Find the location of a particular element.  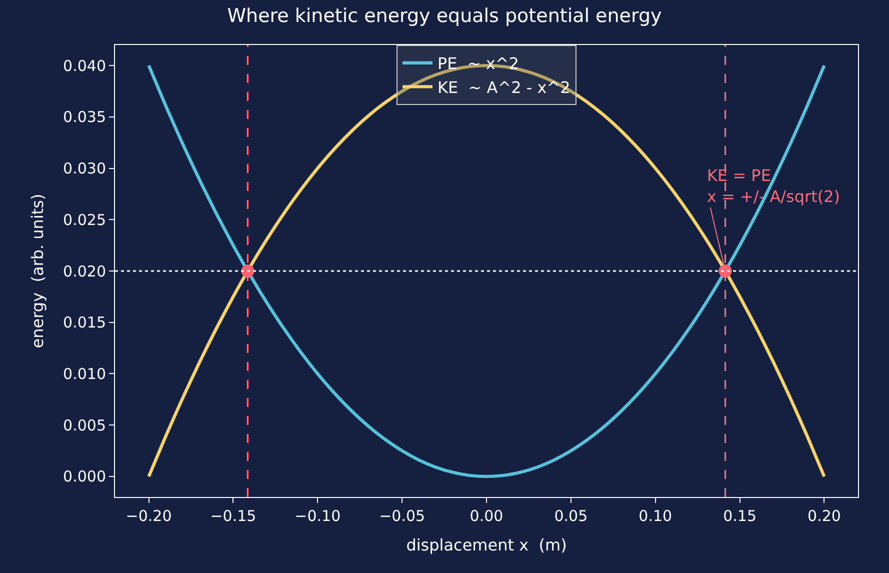

y-tick-label: 0.020 is located at coordinates (84, 271).